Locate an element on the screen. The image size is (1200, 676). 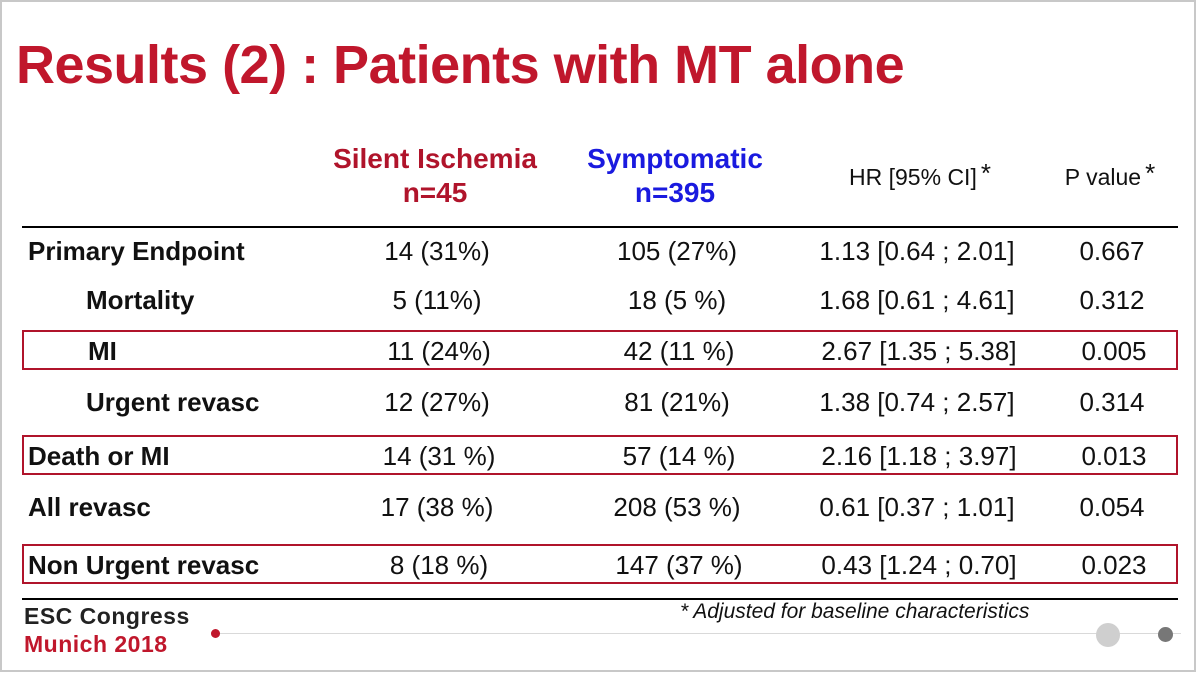
hr-value: 1.38 [0.74 ; 2.57] is located at coordinates (917, 402).